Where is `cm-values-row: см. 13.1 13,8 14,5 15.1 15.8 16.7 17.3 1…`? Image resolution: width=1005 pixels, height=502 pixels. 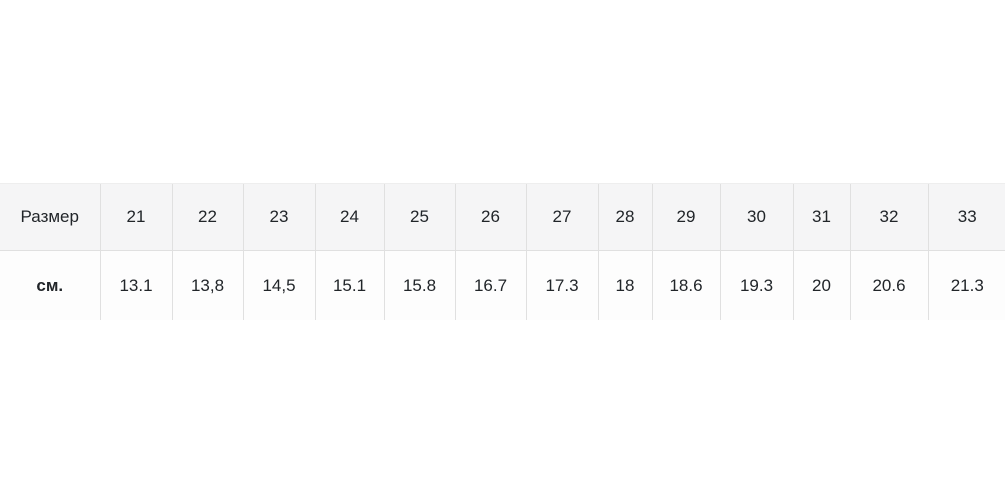 cm-values-row: см. 13.1 13,8 14,5 15.1 15.8 16.7 17.3 1… is located at coordinates (502, 285).